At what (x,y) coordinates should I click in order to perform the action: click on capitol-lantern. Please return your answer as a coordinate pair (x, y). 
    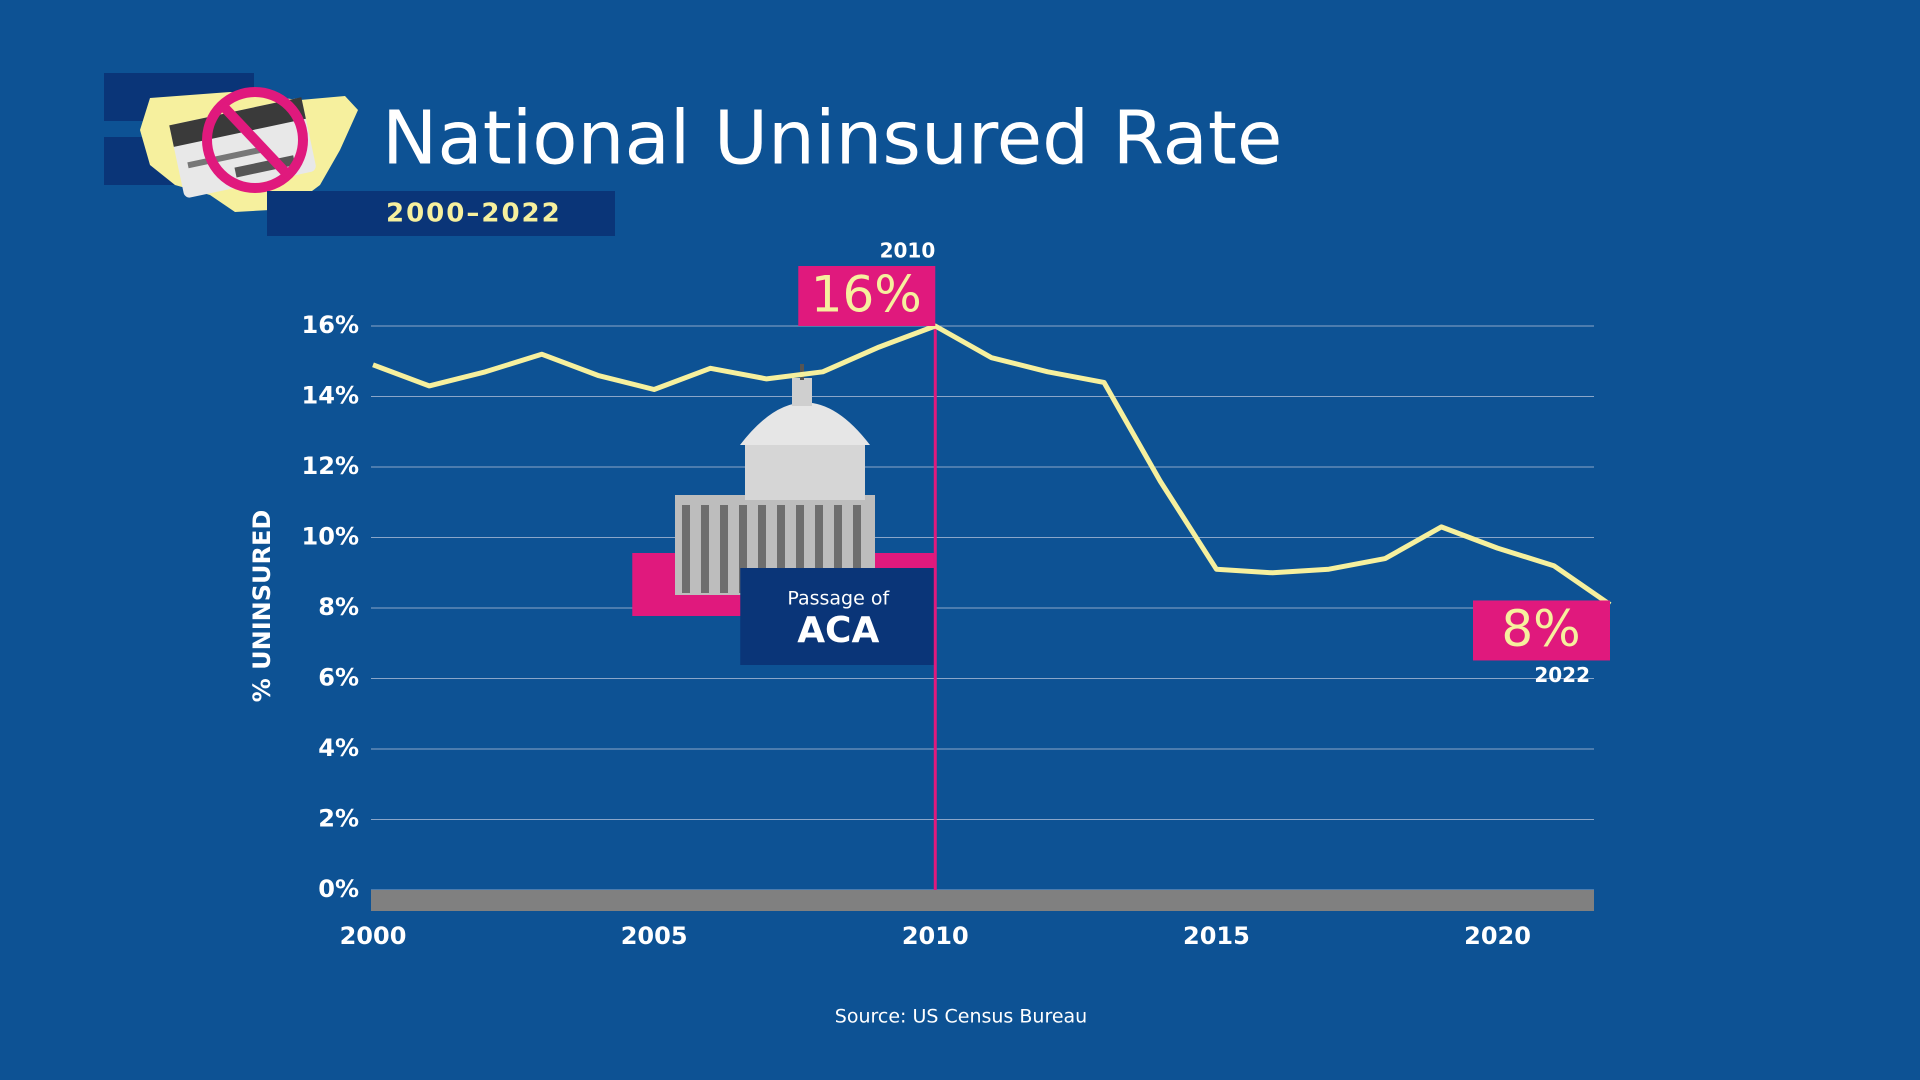
    Looking at the image, I should click on (802, 392).